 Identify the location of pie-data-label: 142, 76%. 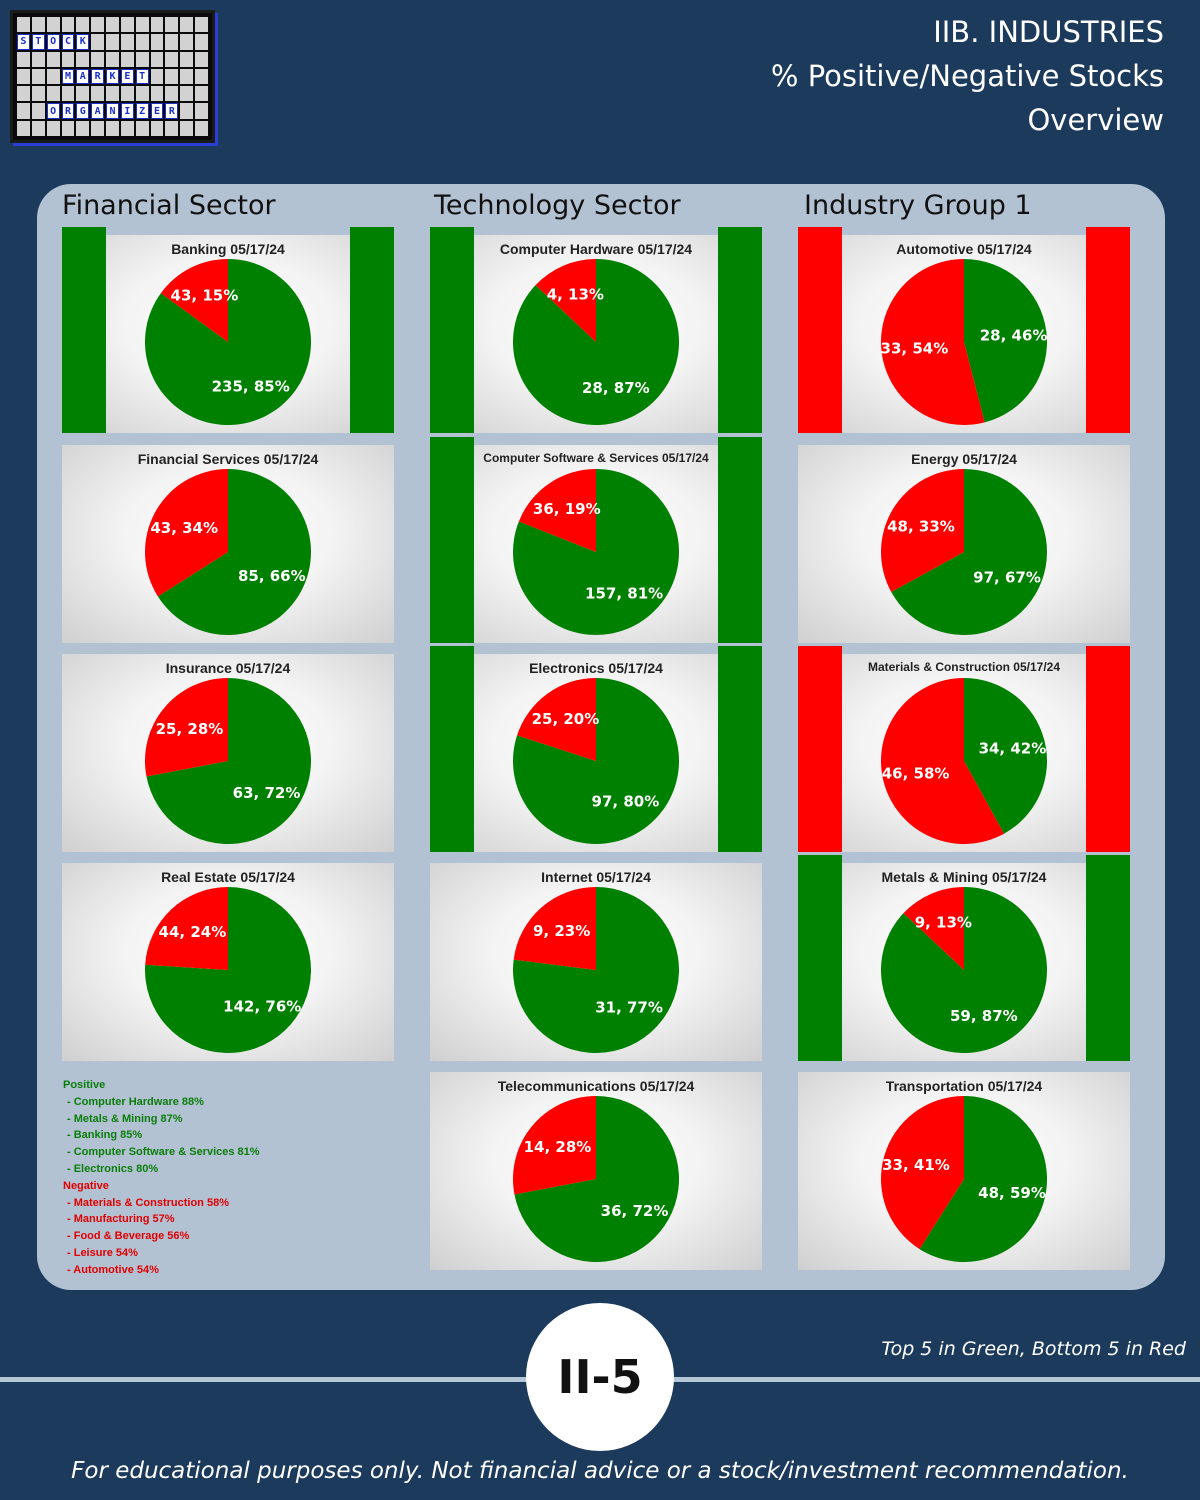
(262, 1006).